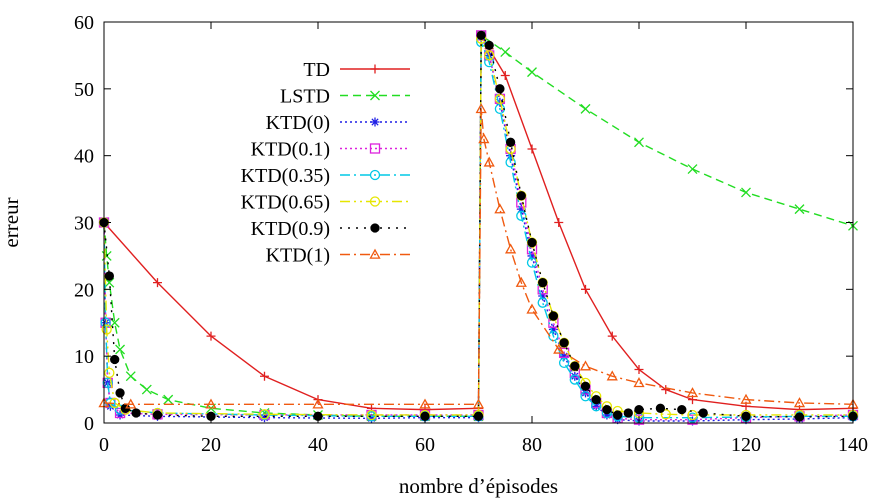 Image resolution: width=873 pixels, height=499 pixels. Describe the element at coordinates (84, 157) in the screenshot. I see `y-tick-label: 40` at that location.